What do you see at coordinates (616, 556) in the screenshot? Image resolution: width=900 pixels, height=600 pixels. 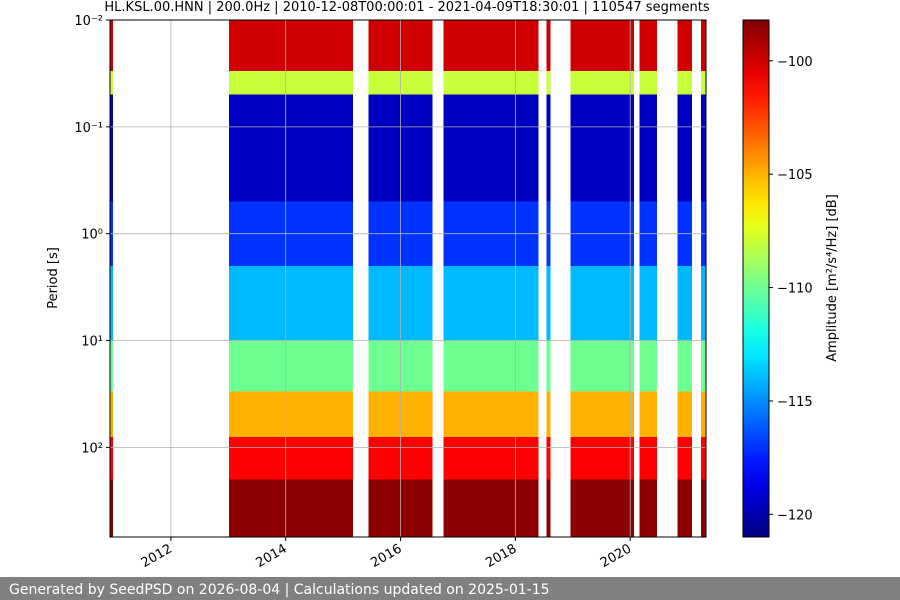 I see `x-tick-label: 2020` at bounding box center [616, 556].